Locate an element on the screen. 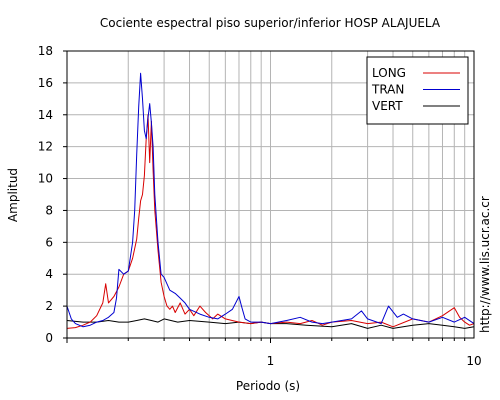  y-tick-label: 12 is located at coordinates (45, 147).